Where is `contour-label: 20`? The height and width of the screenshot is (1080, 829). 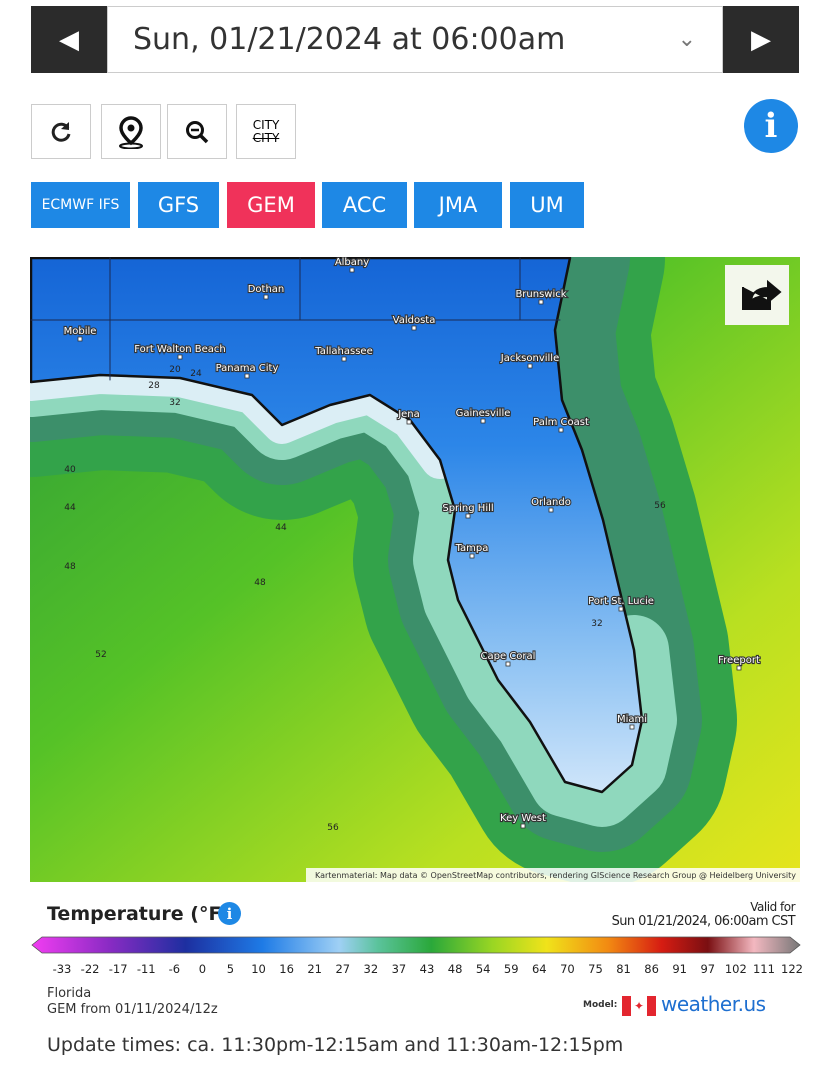
contour-label: 20 is located at coordinates (175, 370).